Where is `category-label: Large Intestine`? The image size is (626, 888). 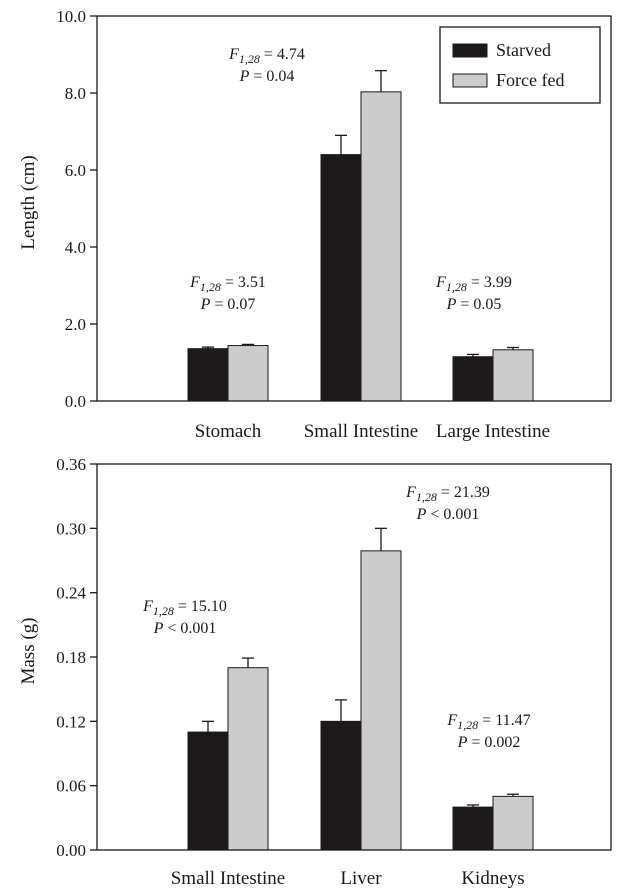
category-label: Large Intestine is located at coordinates (493, 431).